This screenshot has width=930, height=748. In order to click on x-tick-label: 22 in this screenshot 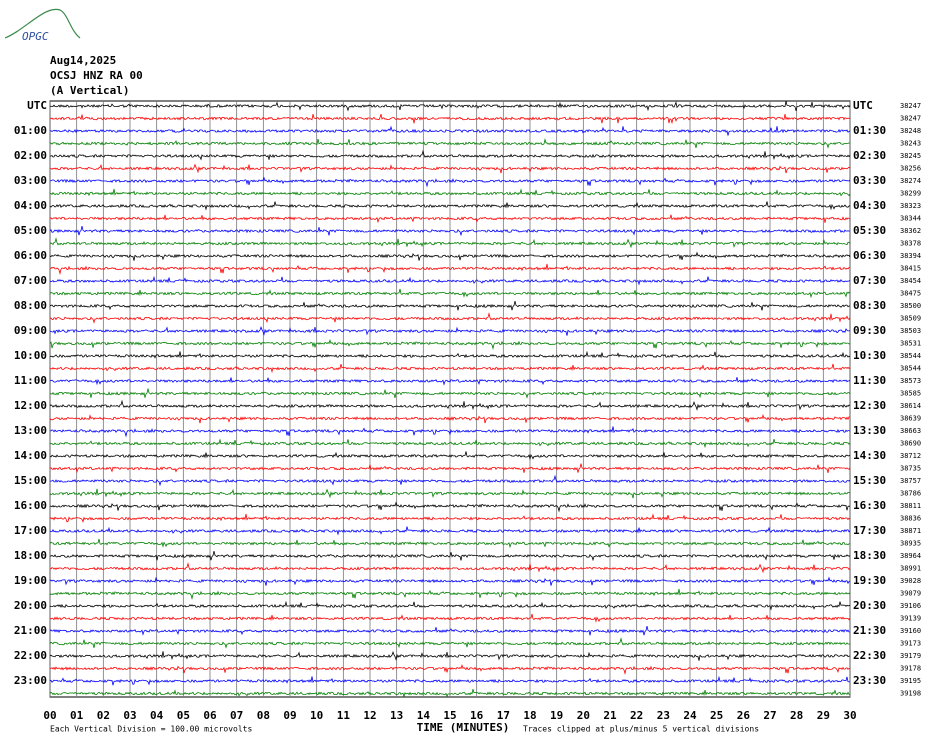, I will do `click(636, 715)`.